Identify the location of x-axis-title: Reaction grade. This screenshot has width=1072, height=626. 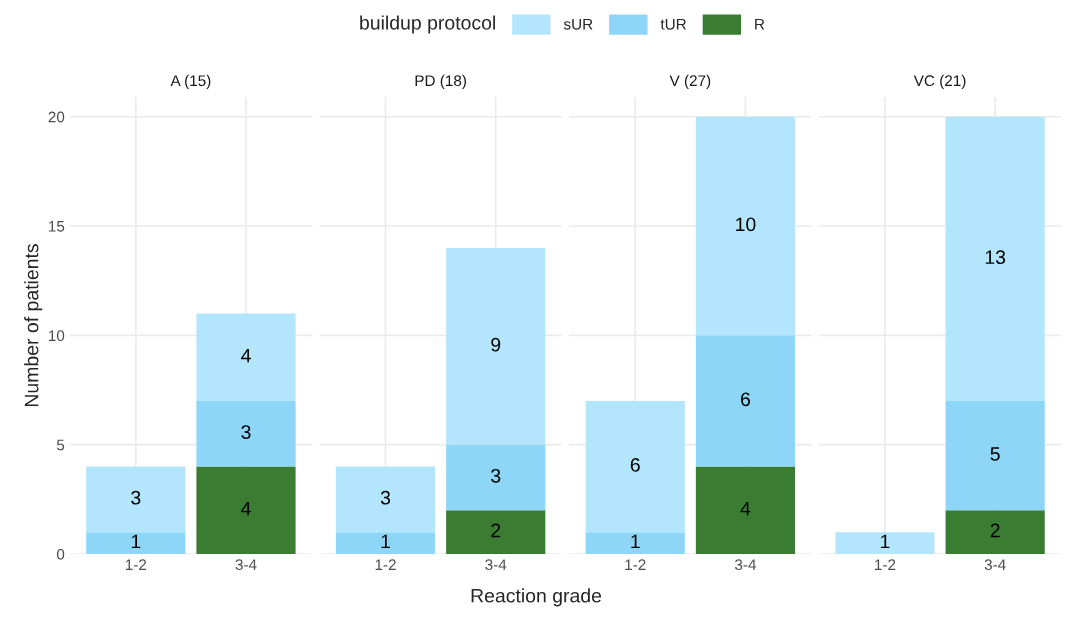
(536, 597).